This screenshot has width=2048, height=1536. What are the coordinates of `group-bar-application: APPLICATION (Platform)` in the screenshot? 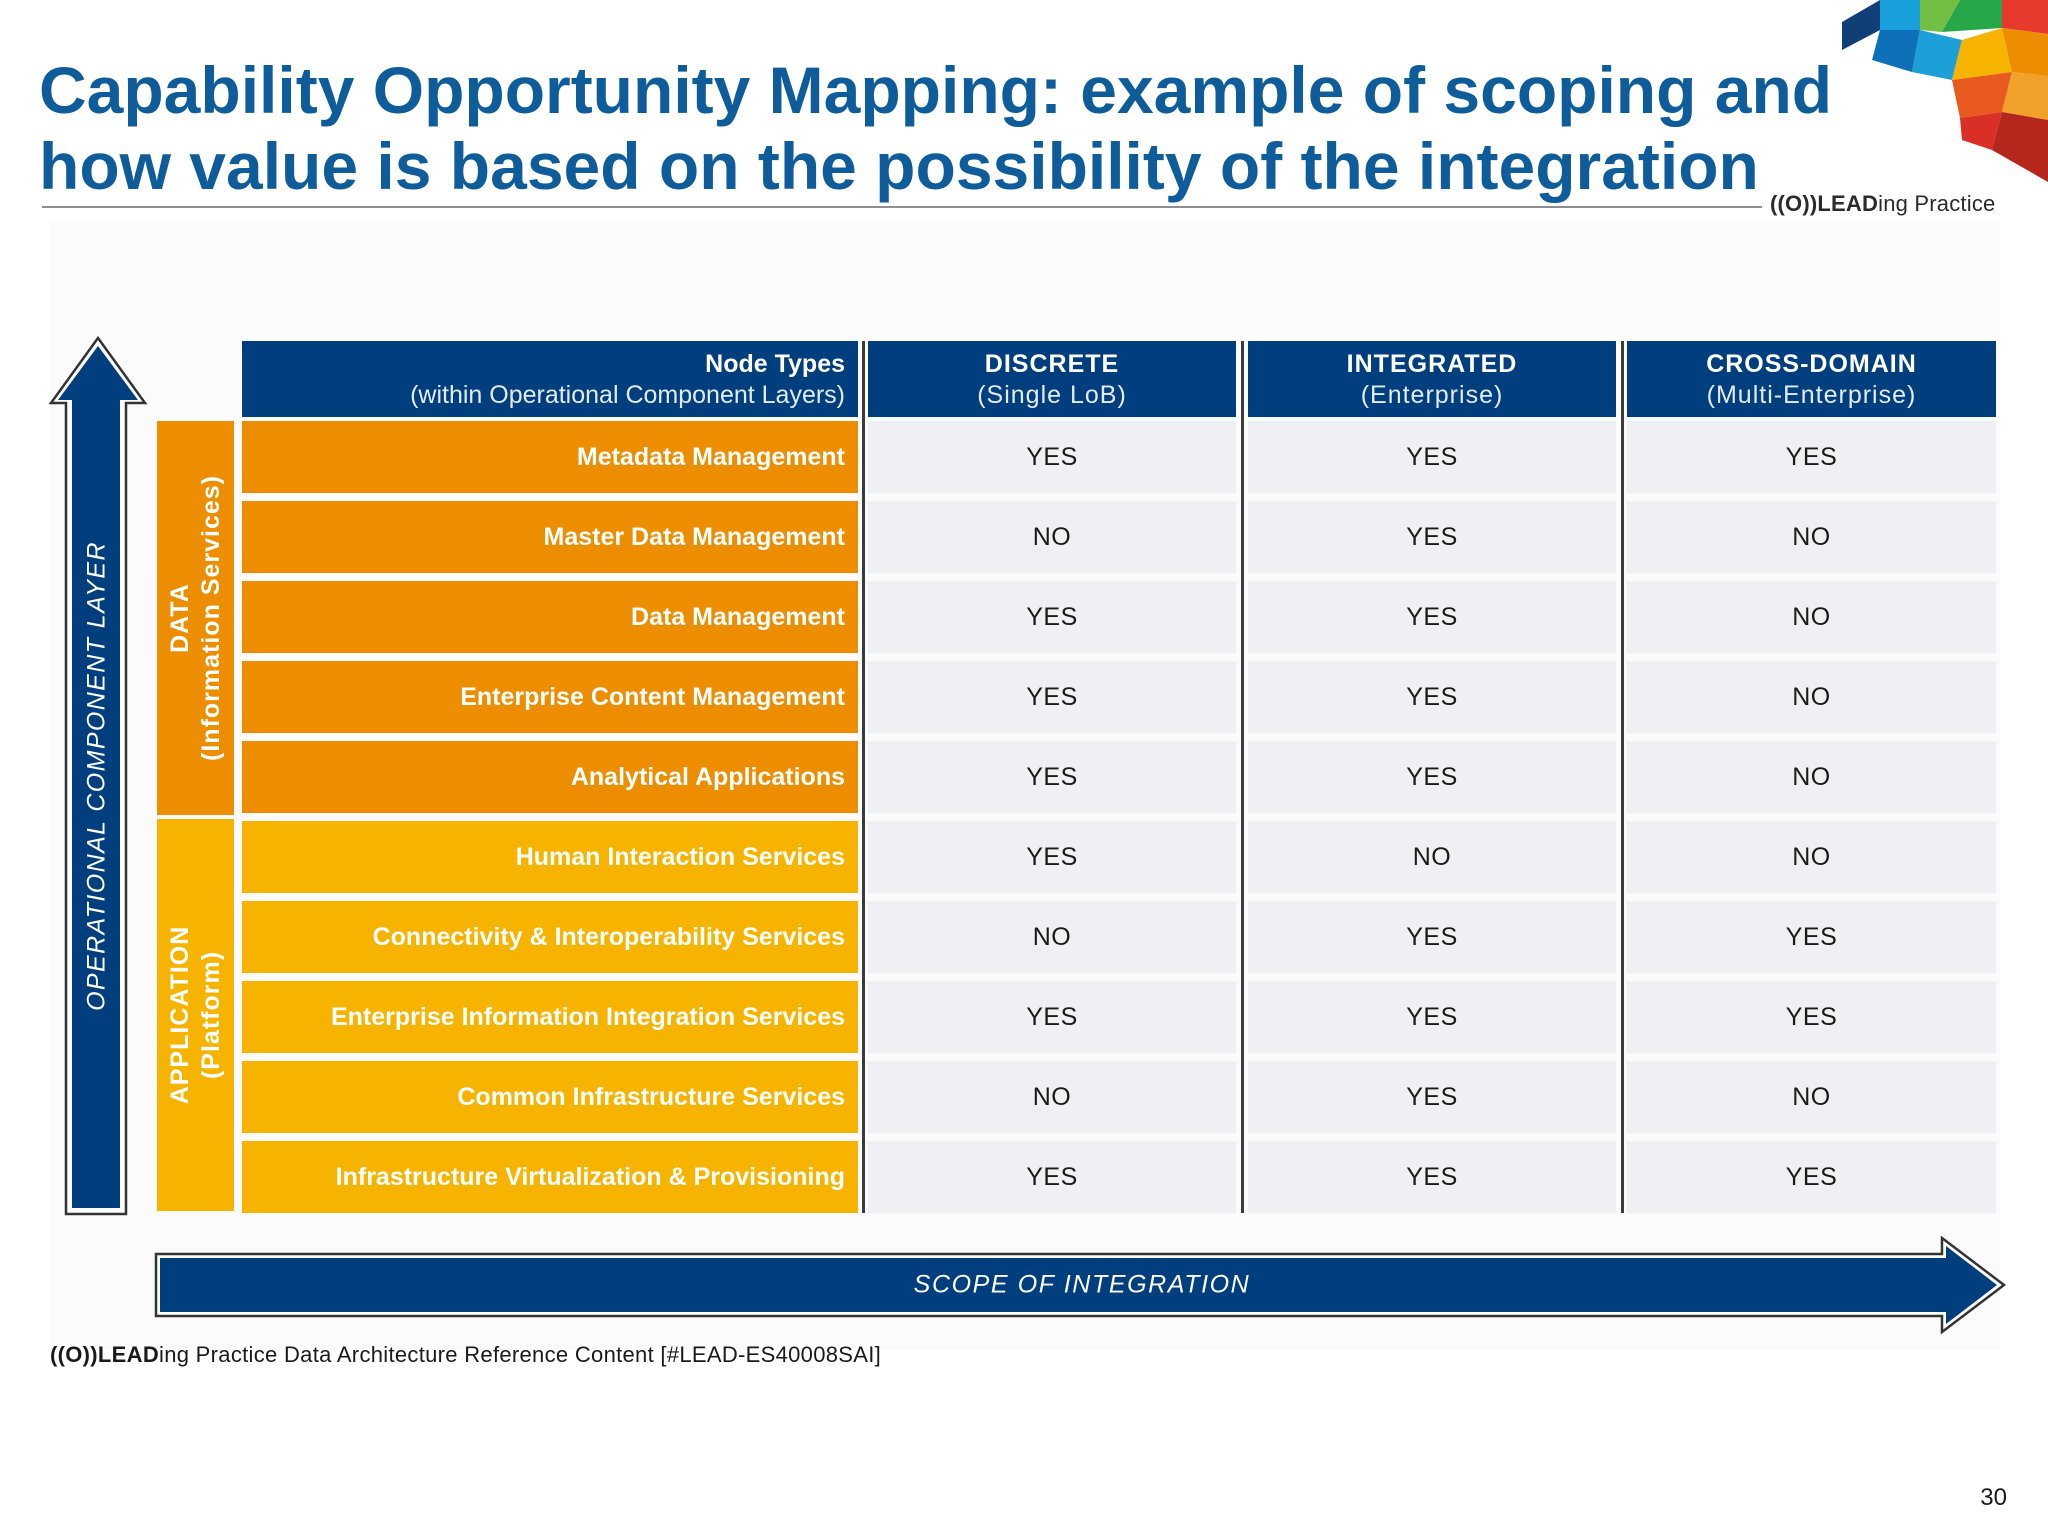 It's located at (195, 1015).